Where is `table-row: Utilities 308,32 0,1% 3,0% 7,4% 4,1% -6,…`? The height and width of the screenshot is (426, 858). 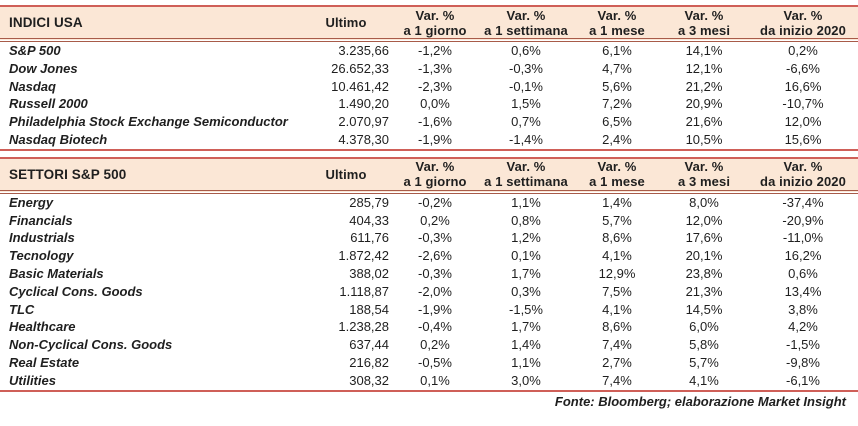
table-row: Utilities 308,32 0,1% 3,0% 7,4% 4,1% -6,… is located at coordinates (429, 381).